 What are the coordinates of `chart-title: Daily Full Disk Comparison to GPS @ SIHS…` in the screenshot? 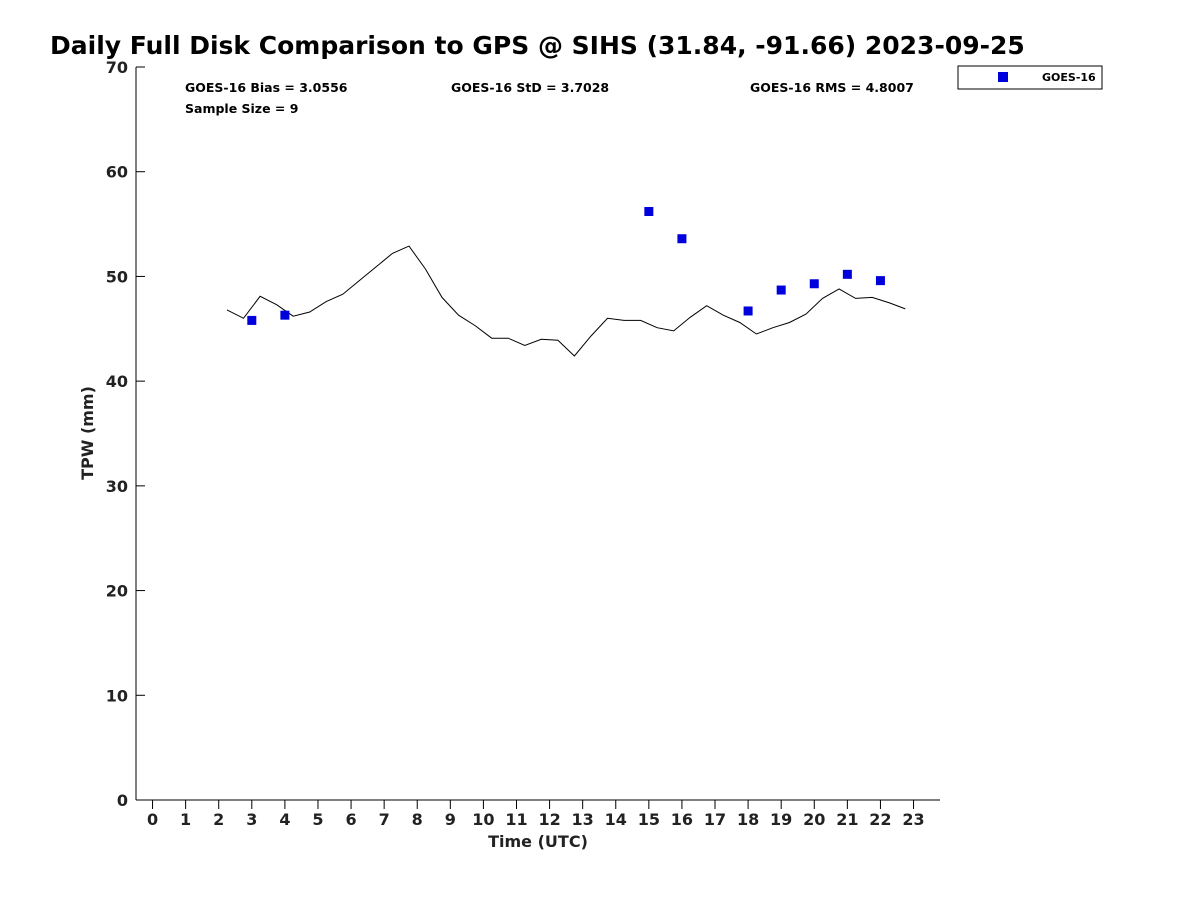 It's located at (537, 45).